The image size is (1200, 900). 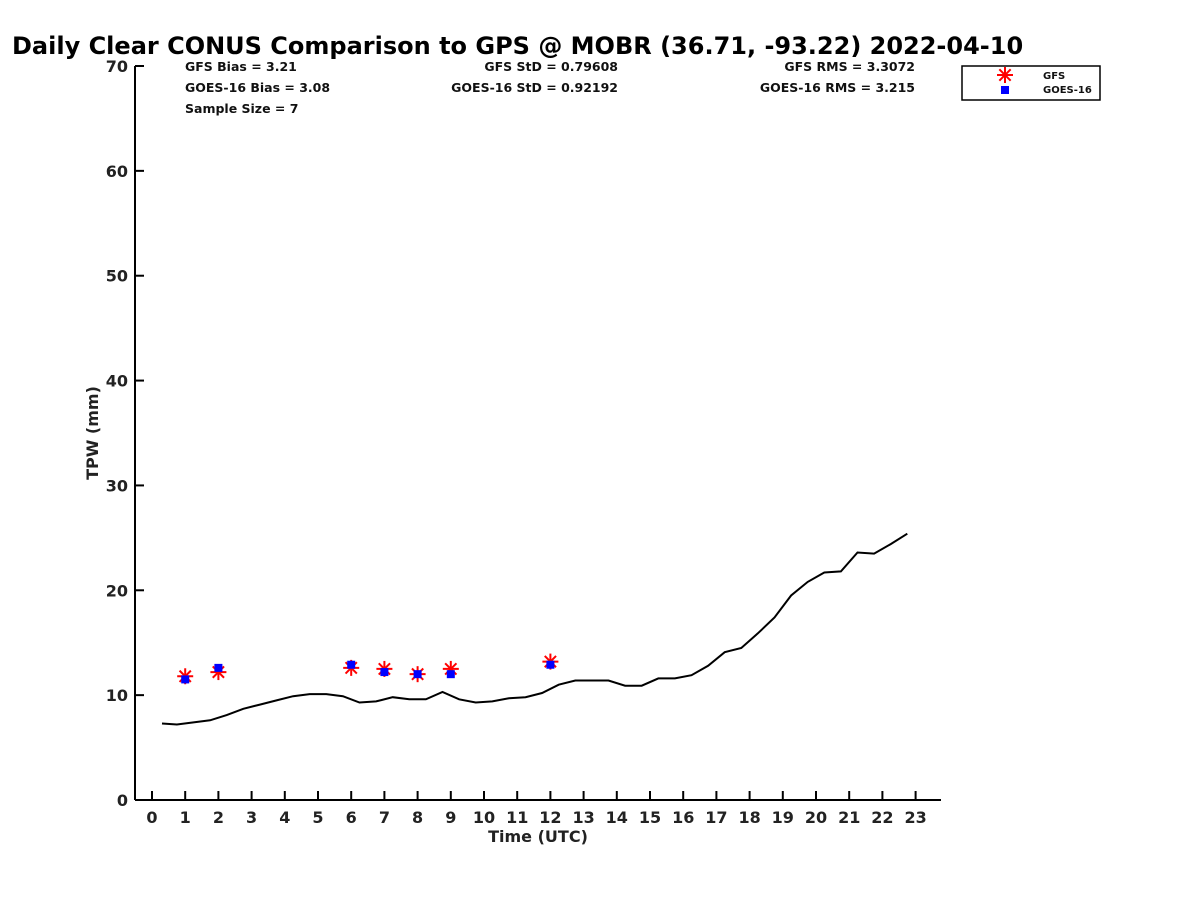 I want to click on legend-box, so click(x=1031, y=83).